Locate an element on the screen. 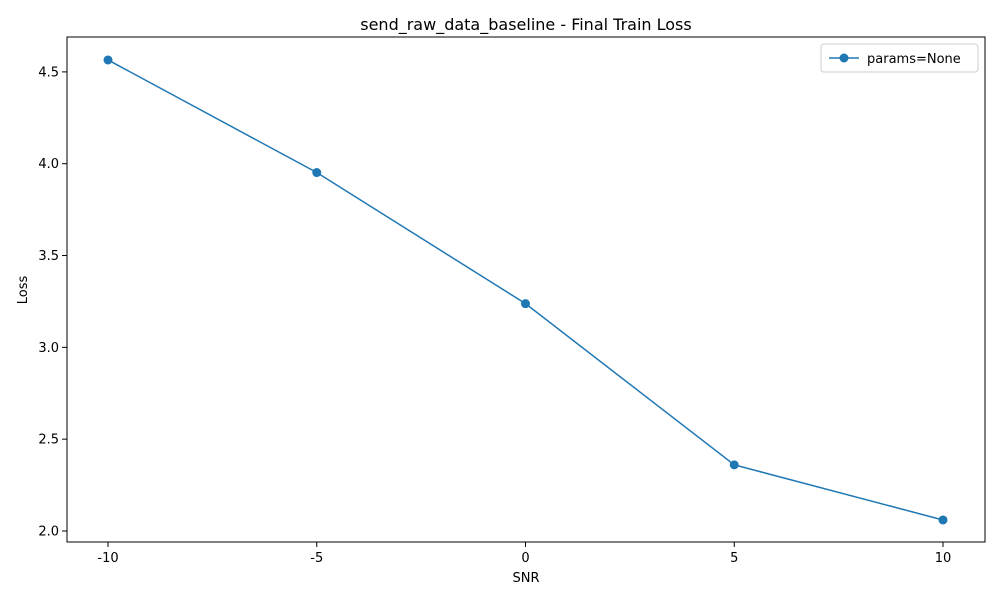  x-axis-ticks: -10 -5 0 5 10 is located at coordinates (524, 554).